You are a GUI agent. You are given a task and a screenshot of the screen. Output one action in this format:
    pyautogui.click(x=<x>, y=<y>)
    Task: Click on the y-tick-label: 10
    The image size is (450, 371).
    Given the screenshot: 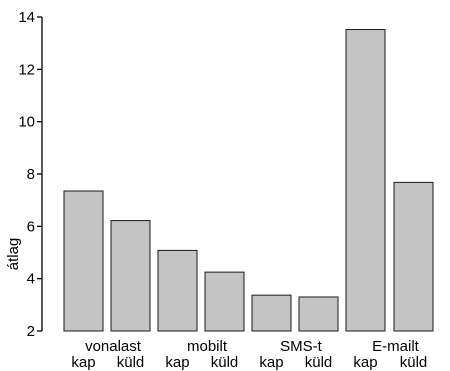 What is the action you would take?
    pyautogui.click(x=26, y=122)
    